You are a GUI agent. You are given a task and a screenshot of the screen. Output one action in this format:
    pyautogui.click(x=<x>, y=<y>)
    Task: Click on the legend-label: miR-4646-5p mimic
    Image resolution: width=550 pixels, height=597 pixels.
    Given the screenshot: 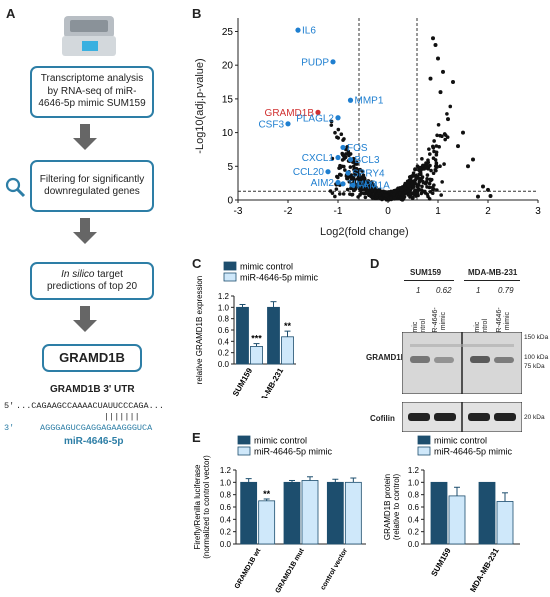 What is the action you would take?
    pyautogui.click(x=473, y=452)
    